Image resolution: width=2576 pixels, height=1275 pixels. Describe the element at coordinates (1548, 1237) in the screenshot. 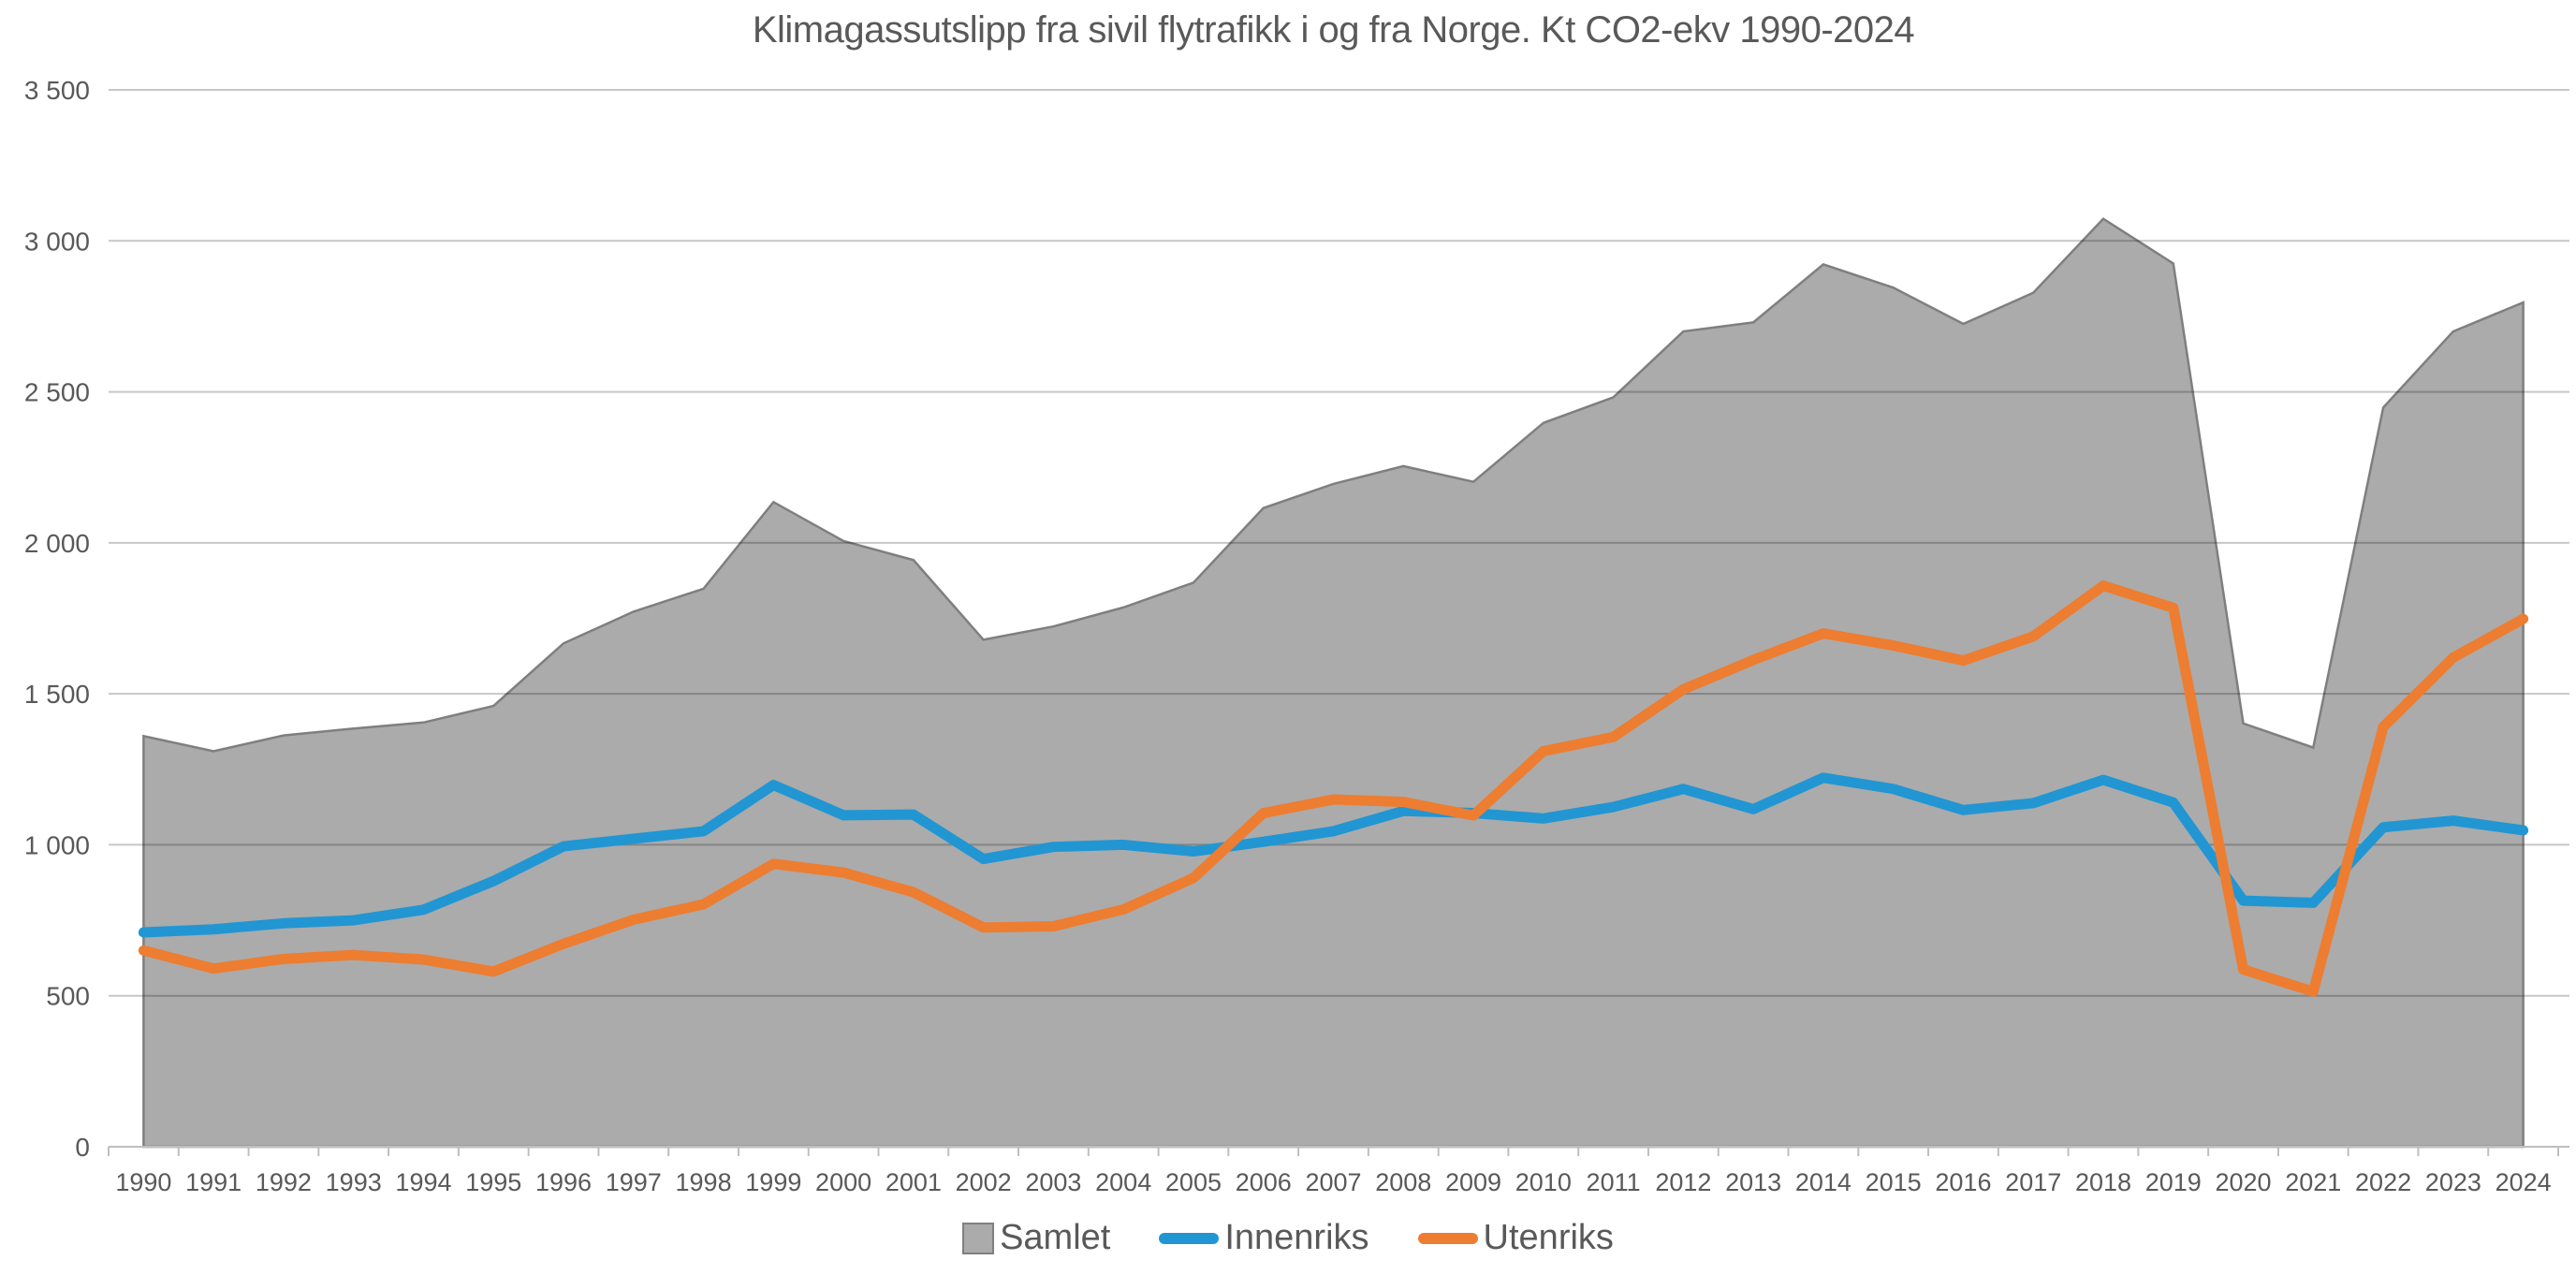

I see `legend-label-utenriks: Utenriks` at that location.